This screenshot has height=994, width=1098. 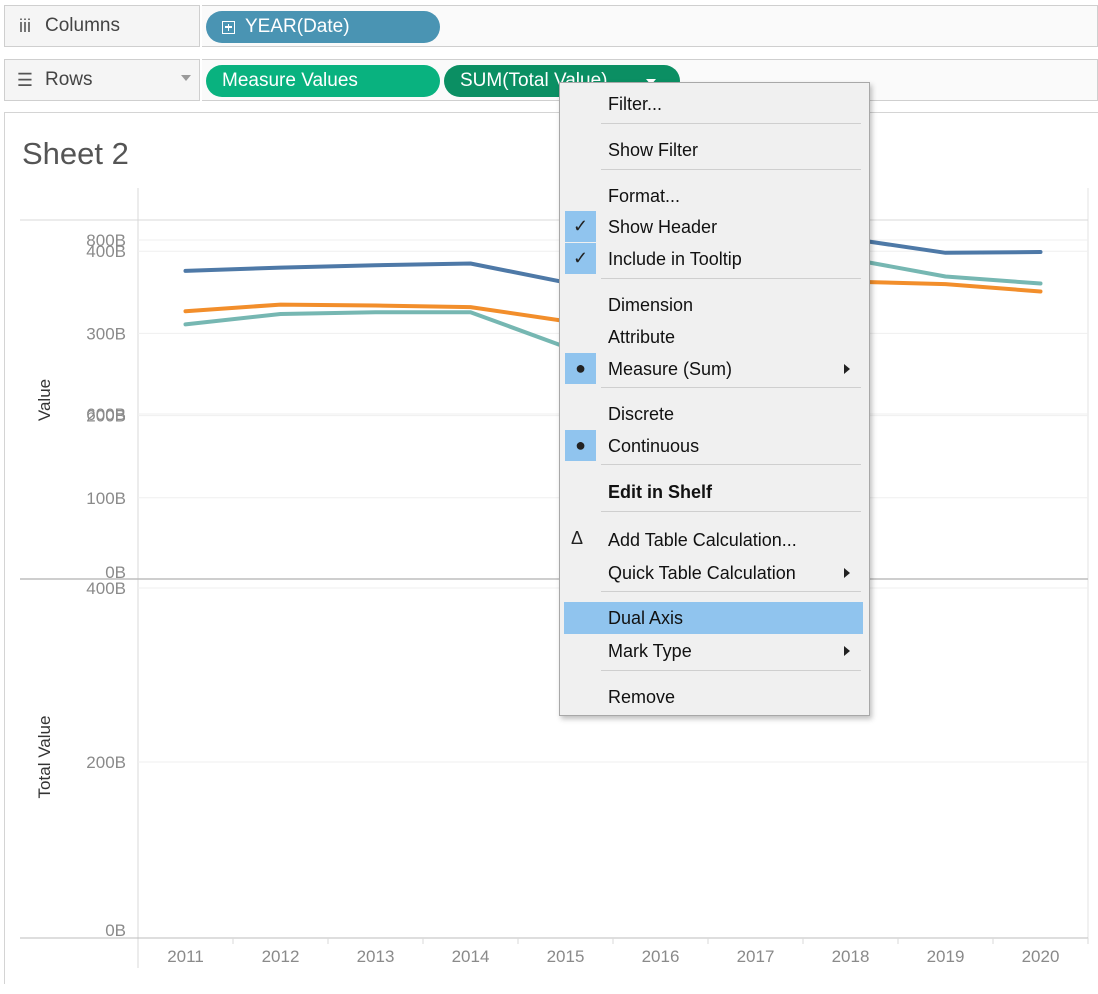 What do you see at coordinates (713, 337) in the screenshot?
I see `menu-item-attribute: Attribute` at bounding box center [713, 337].